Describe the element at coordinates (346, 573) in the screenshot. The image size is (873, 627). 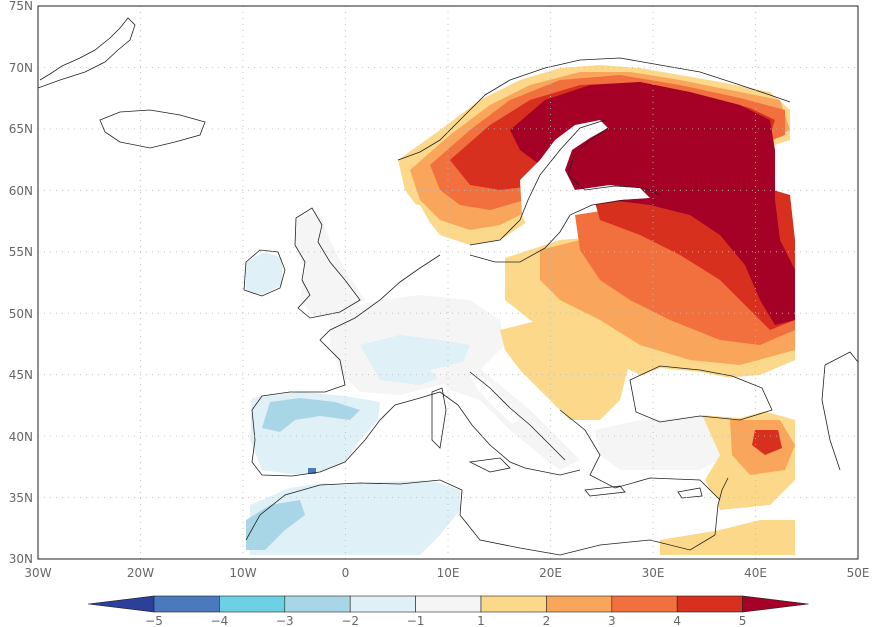
I see `lon-label: 0` at that location.